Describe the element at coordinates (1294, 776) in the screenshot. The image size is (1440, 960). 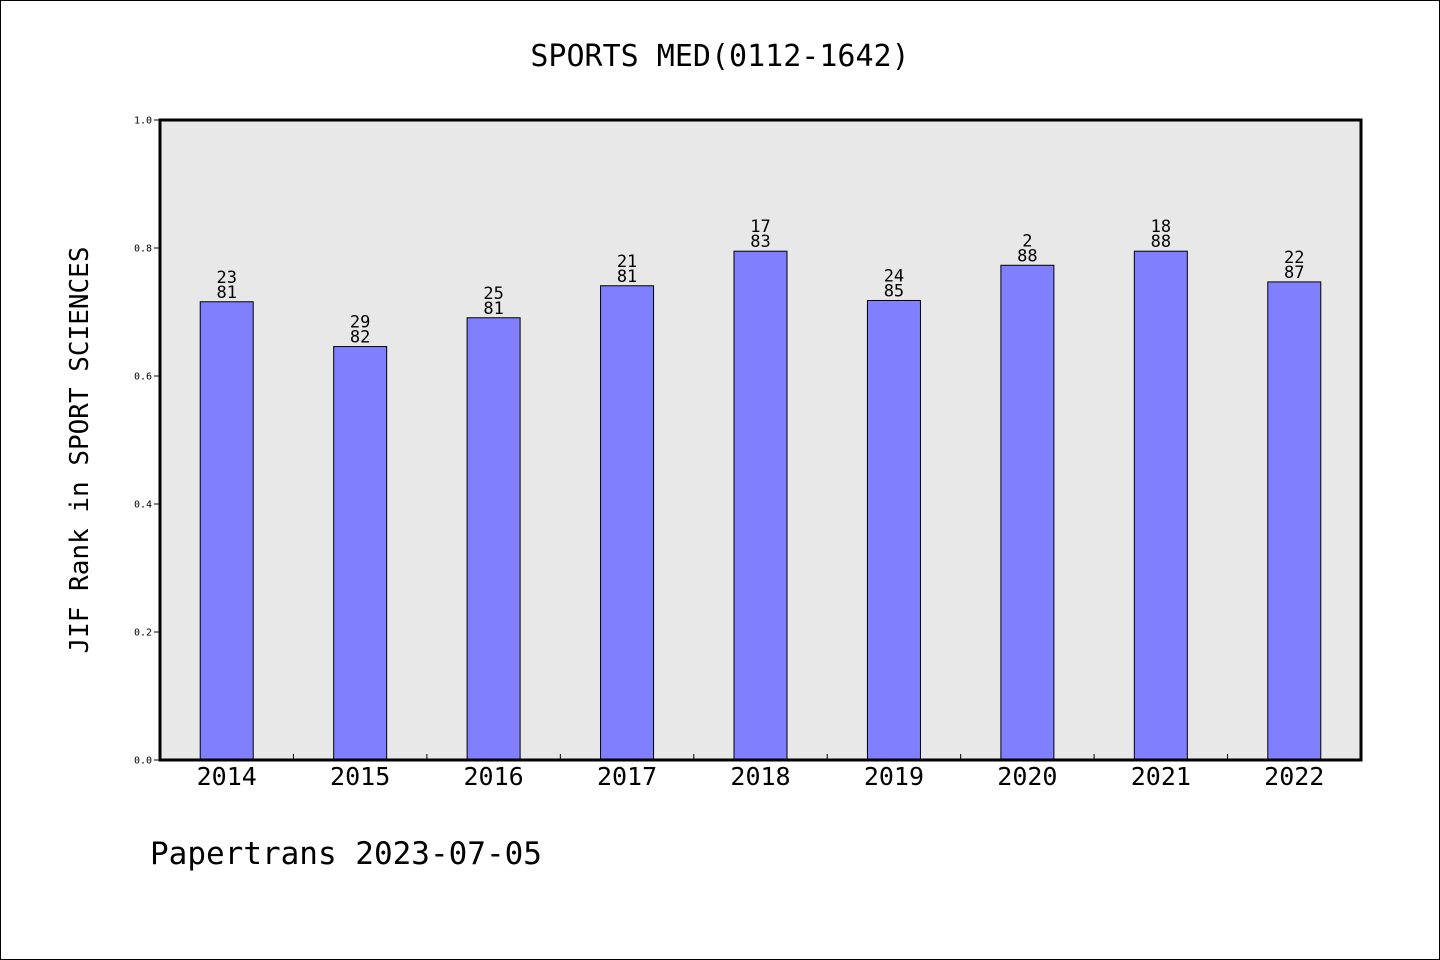
I see `x-tick-label: 2022` at that location.